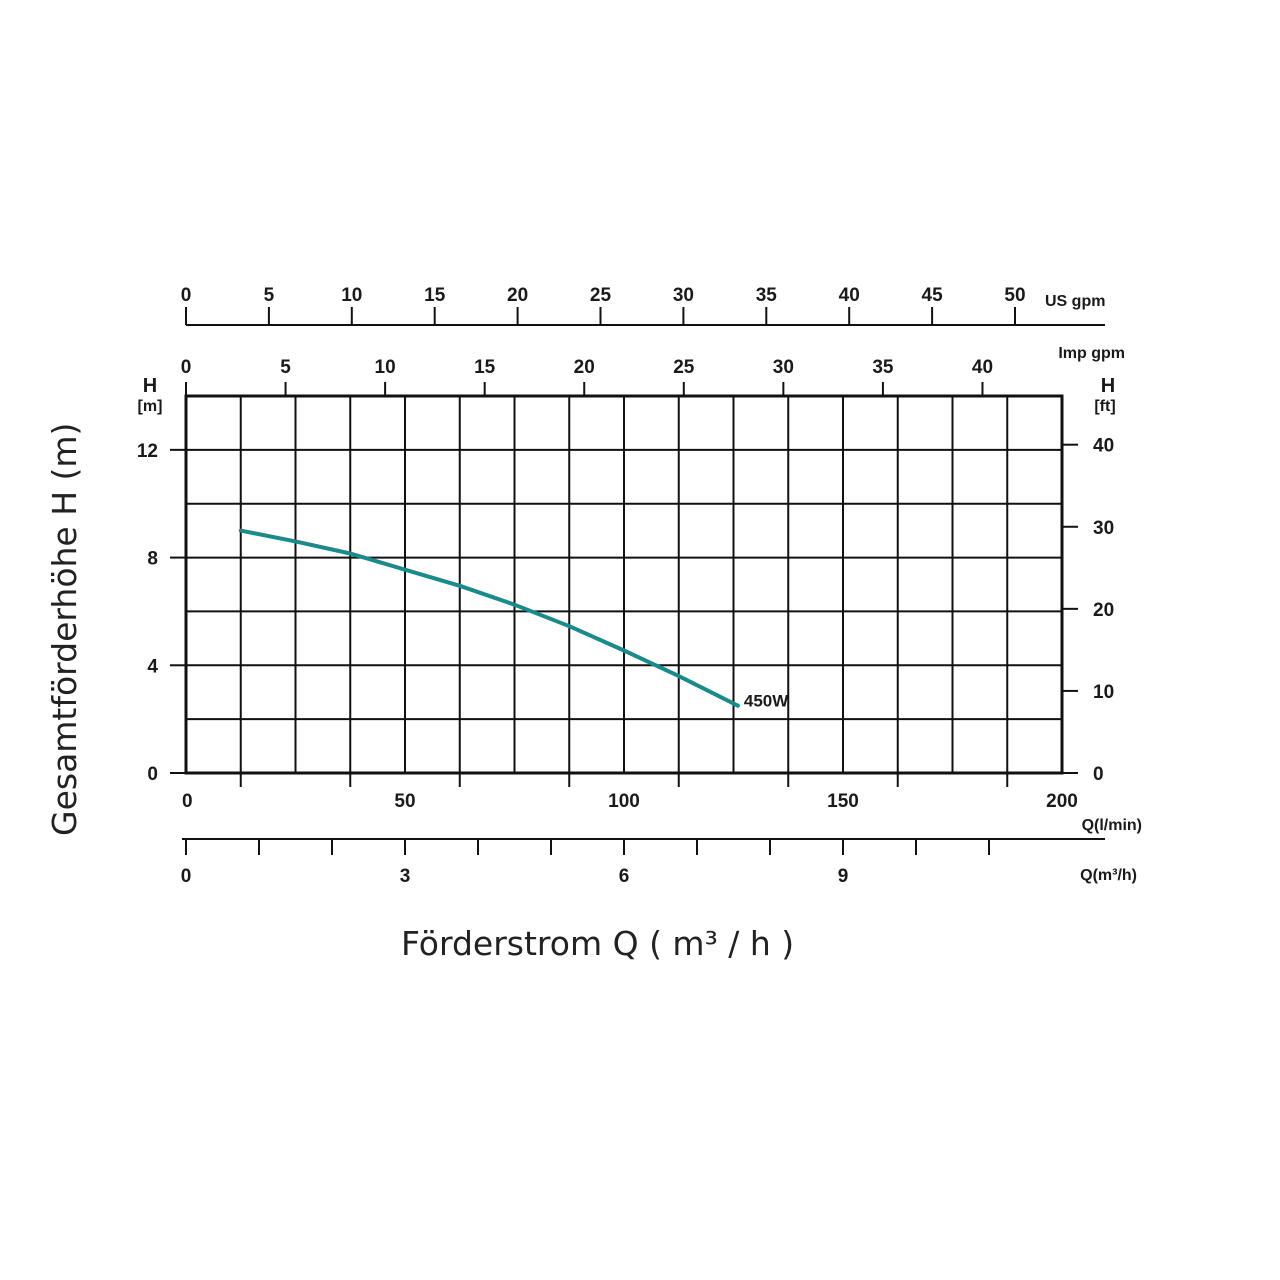 The width and height of the screenshot is (1280, 1280). I want to click on us-gpm-tick-label: 15, so click(435, 295).